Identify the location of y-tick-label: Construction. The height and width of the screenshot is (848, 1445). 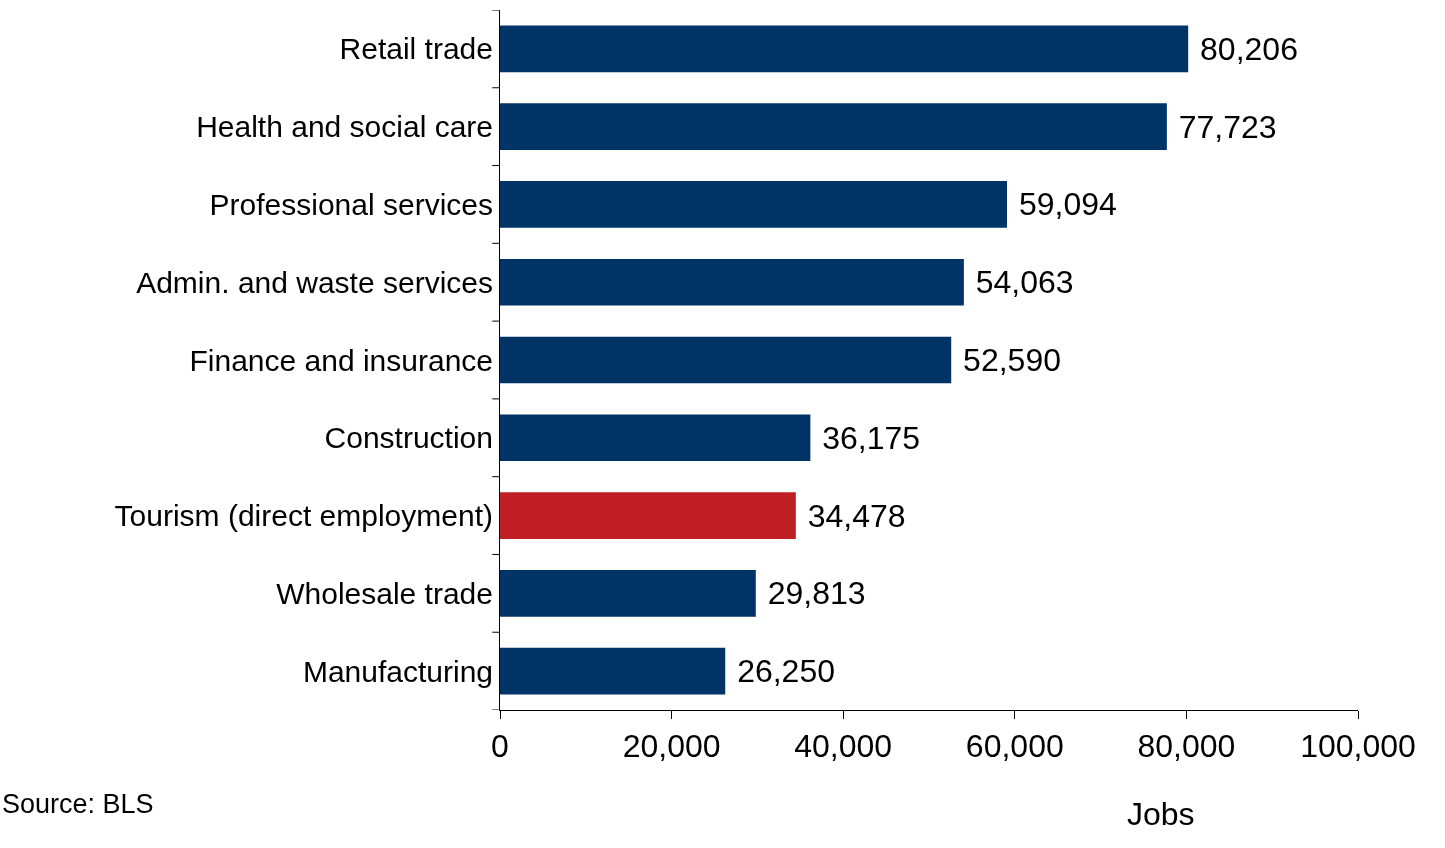
(408, 438).